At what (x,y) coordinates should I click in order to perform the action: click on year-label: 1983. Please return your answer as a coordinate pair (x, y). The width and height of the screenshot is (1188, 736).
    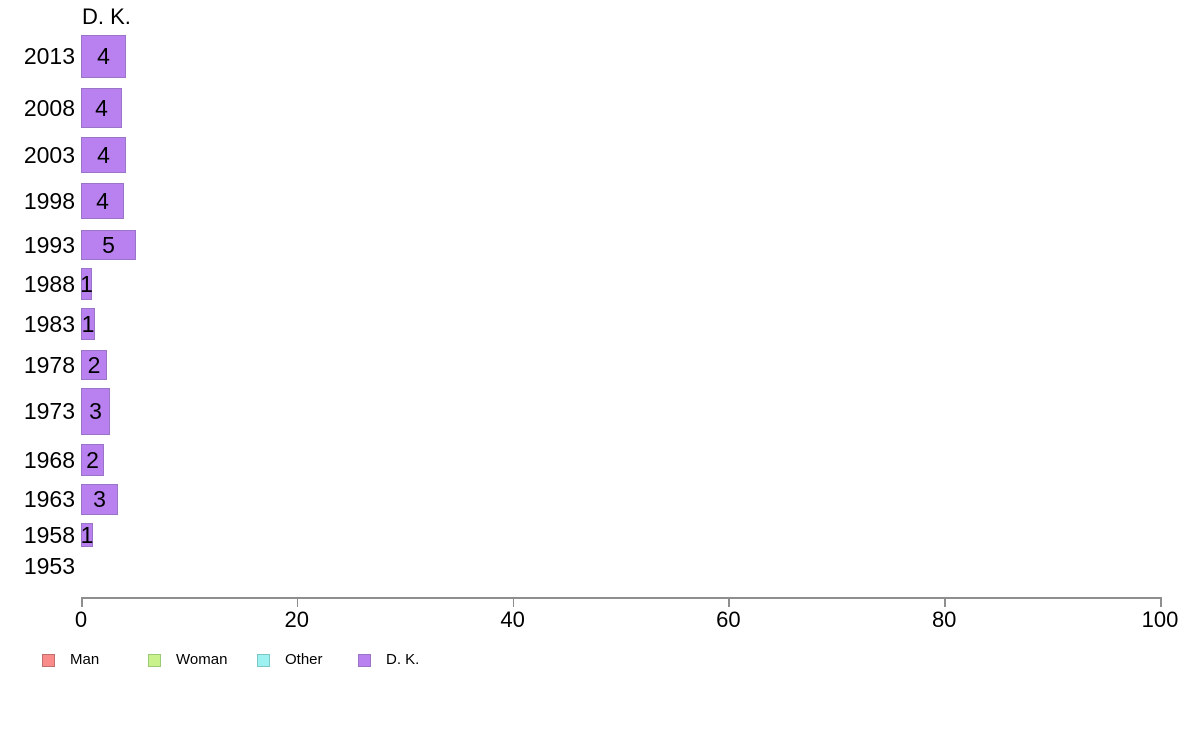
    Looking at the image, I should click on (49, 324).